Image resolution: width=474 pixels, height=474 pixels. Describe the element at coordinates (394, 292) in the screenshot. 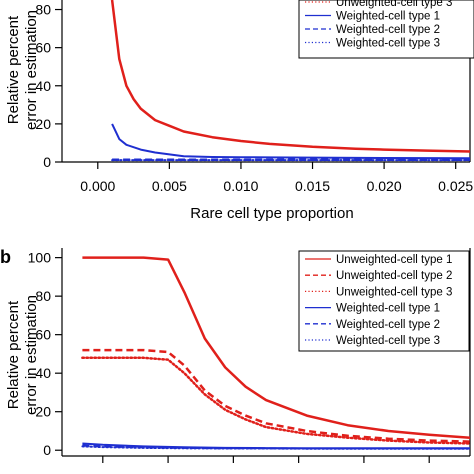

I see `panel-b-legend-label: Unweighted-cell type 3` at that location.